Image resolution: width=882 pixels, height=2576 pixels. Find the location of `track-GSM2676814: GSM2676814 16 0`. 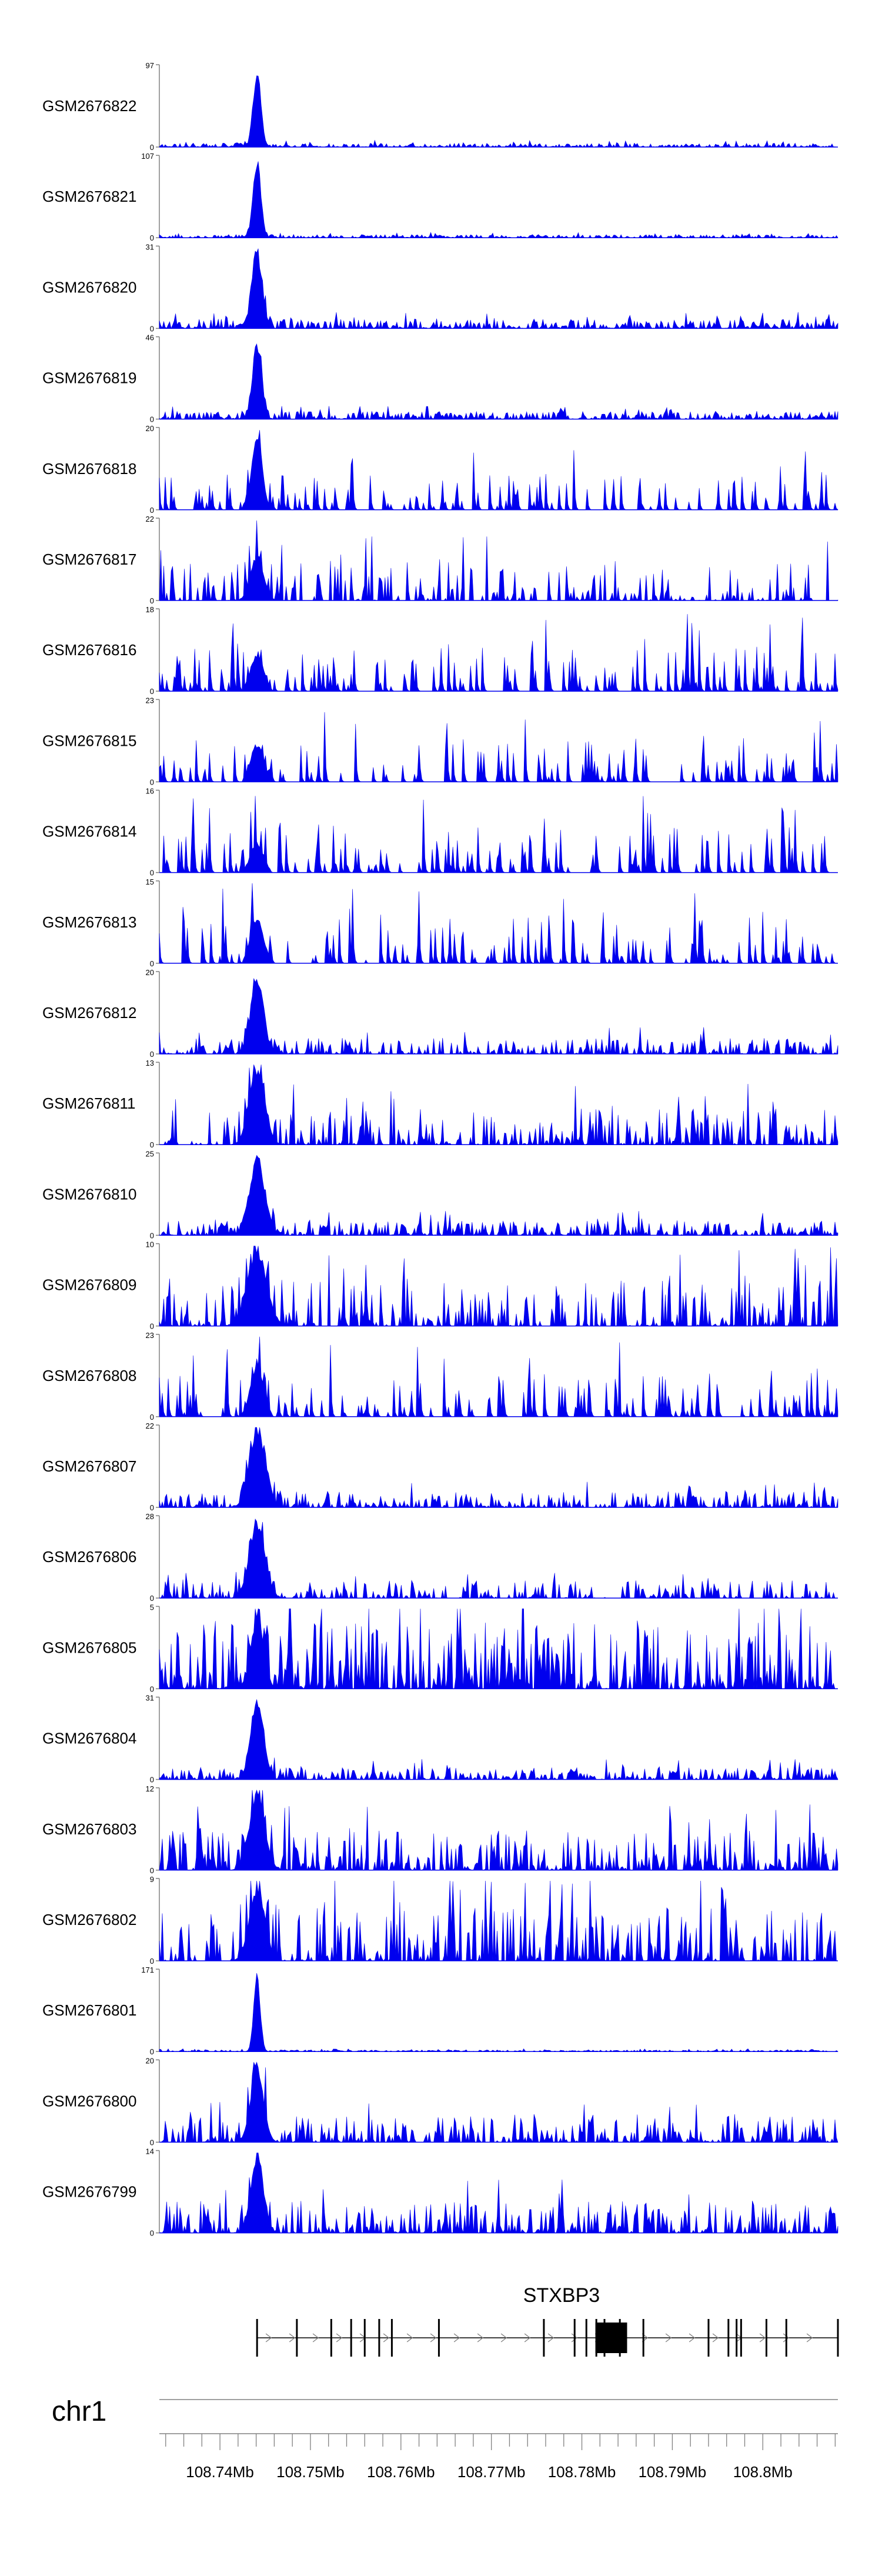

track-GSM2676814: GSM2676814 16 0 is located at coordinates (440, 832).